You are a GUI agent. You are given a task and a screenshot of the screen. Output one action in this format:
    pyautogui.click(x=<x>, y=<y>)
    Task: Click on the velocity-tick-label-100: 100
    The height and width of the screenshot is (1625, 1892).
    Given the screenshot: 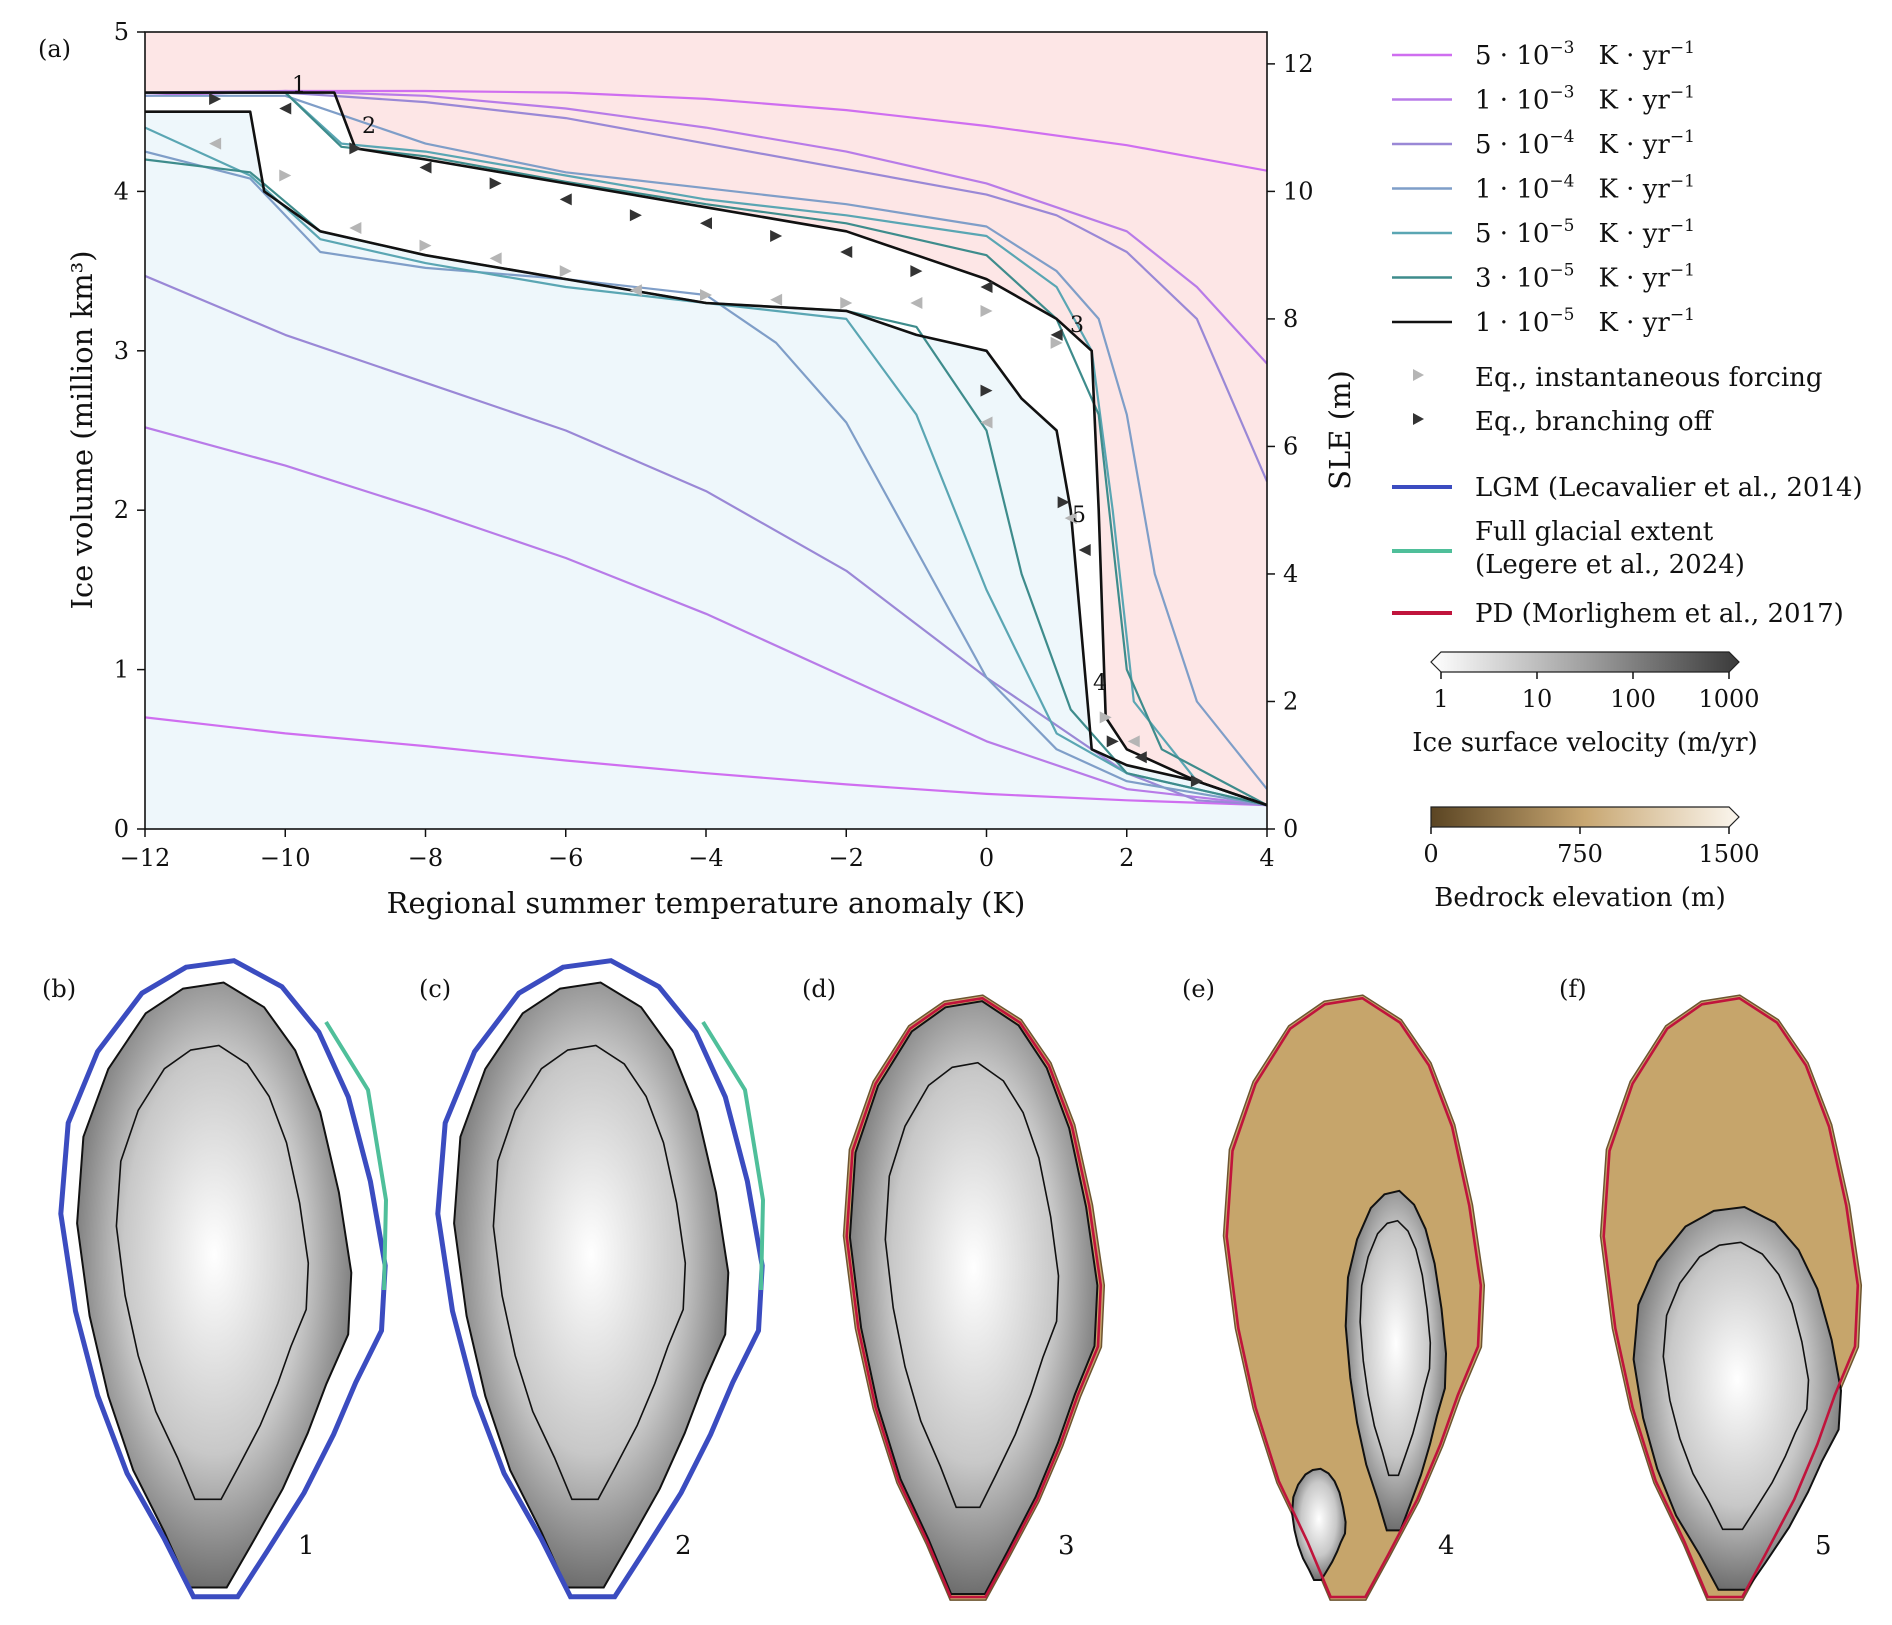 What is the action you would take?
    pyautogui.click(x=1633, y=699)
    